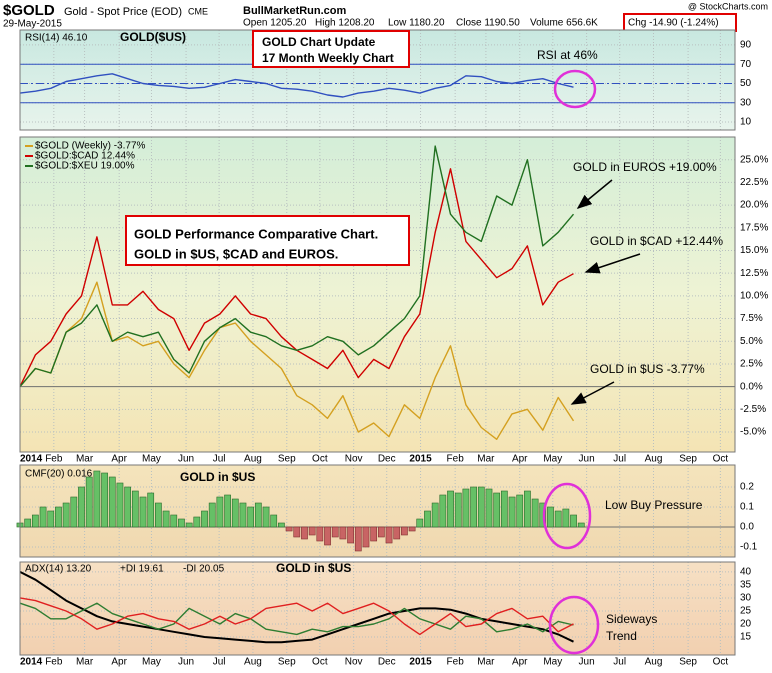 The image size is (772, 673). What do you see at coordinates (754, 159) in the screenshot?
I see `y-tick-label: 25.0%` at bounding box center [754, 159].